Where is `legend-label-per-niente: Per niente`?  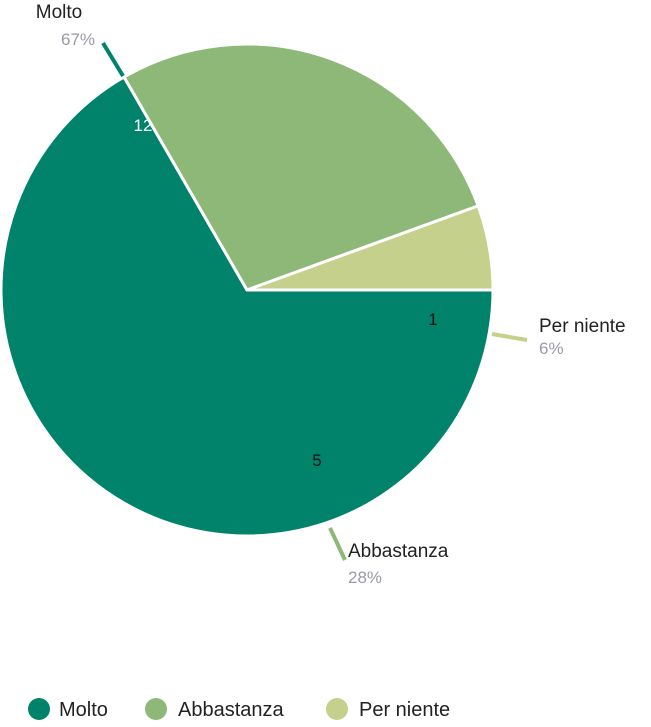
legend-label-per-niente: Per niente is located at coordinates (404, 710).